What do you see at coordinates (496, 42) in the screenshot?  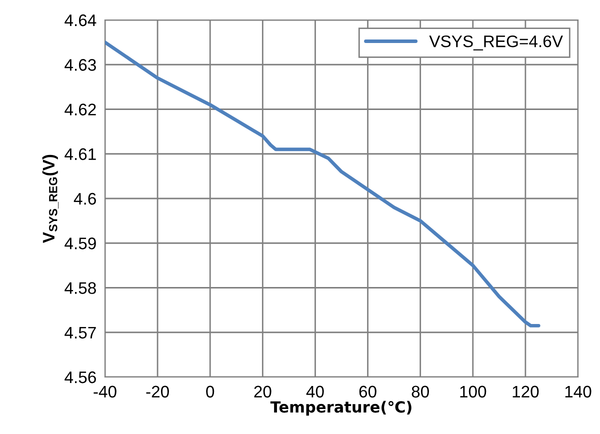 I see `legend-label: VSYS_REG=4.6V` at bounding box center [496, 42].